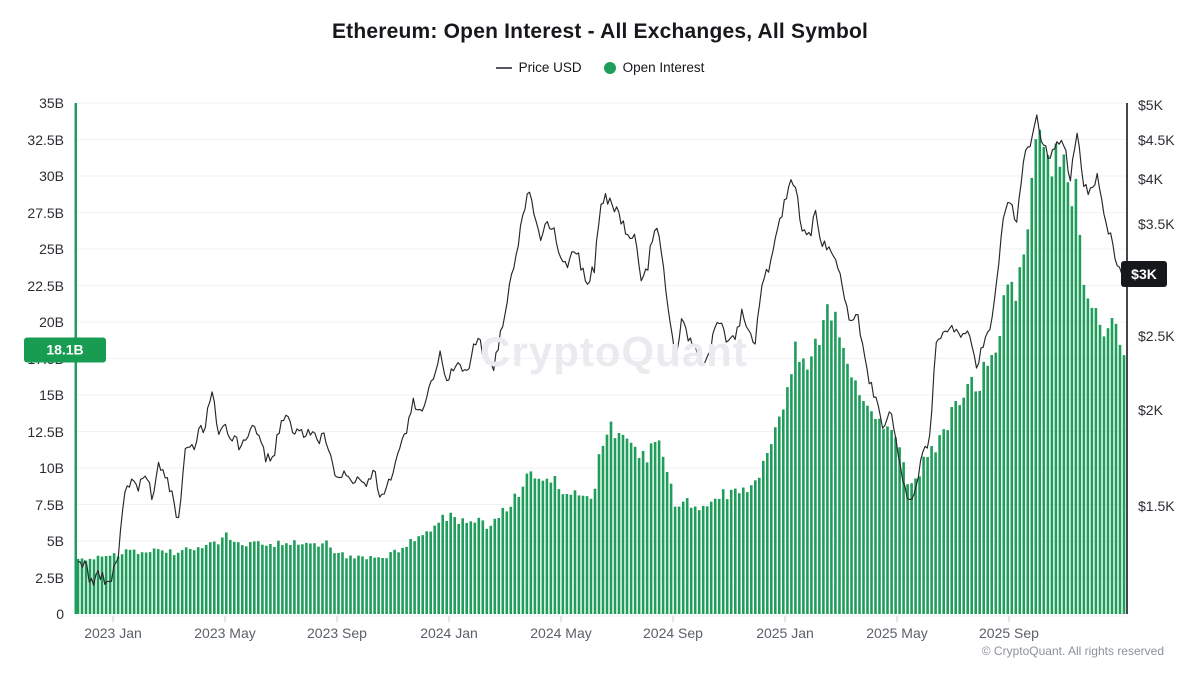 The image size is (1200, 675). What do you see at coordinates (51, 395) in the screenshot?
I see `left-axis-tick: 15B` at bounding box center [51, 395].